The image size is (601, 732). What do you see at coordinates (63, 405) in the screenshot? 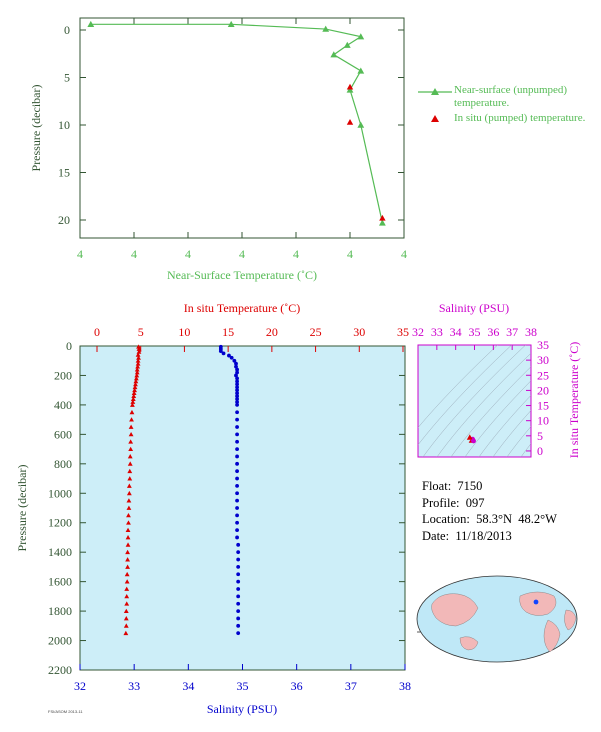
I see `main-y-tick-label: 400` at bounding box center [63, 405].